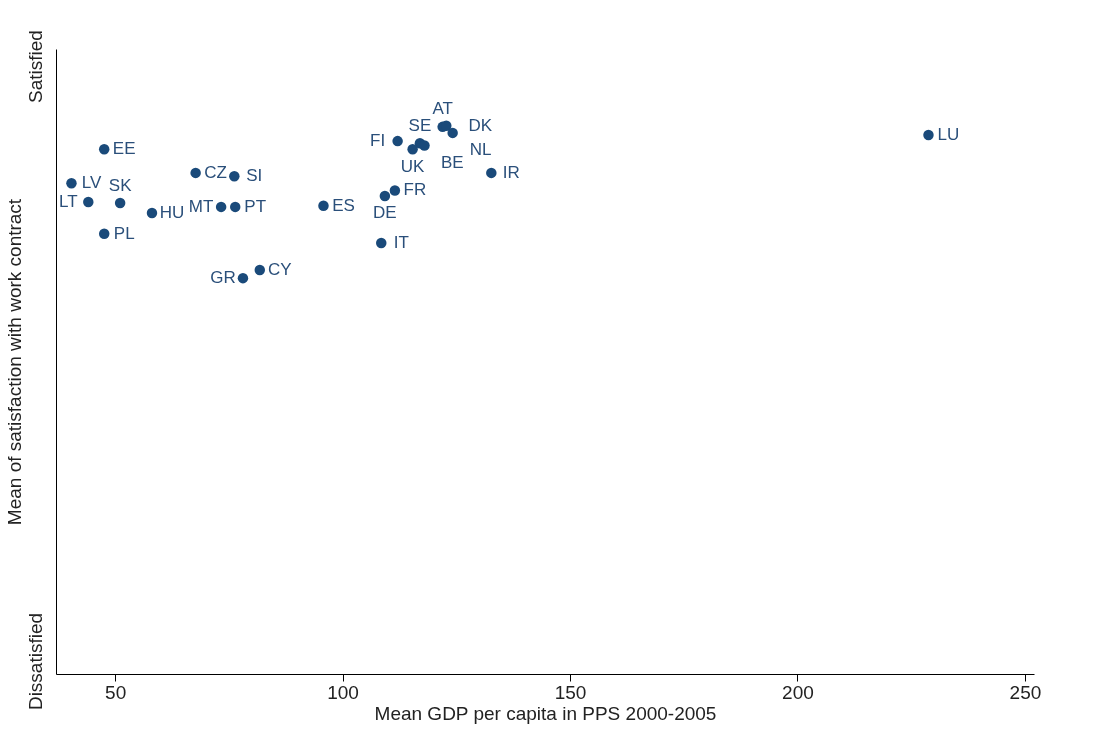 The height and width of the screenshot is (731, 1111). I want to click on x-tick-label: 250, so click(1025, 692).